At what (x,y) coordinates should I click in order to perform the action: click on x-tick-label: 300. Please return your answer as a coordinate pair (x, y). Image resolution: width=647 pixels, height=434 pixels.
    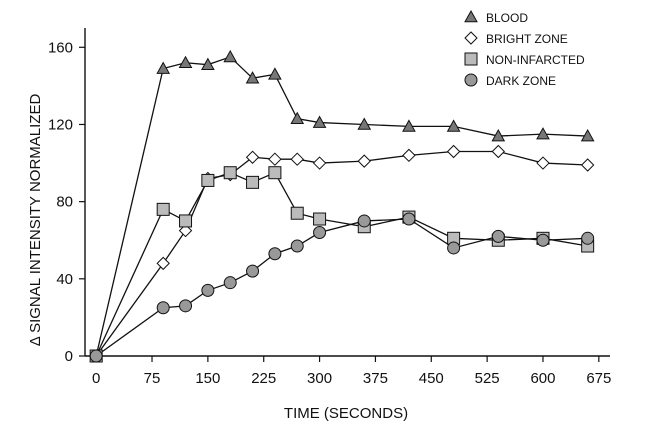
    Looking at the image, I should click on (319, 378).